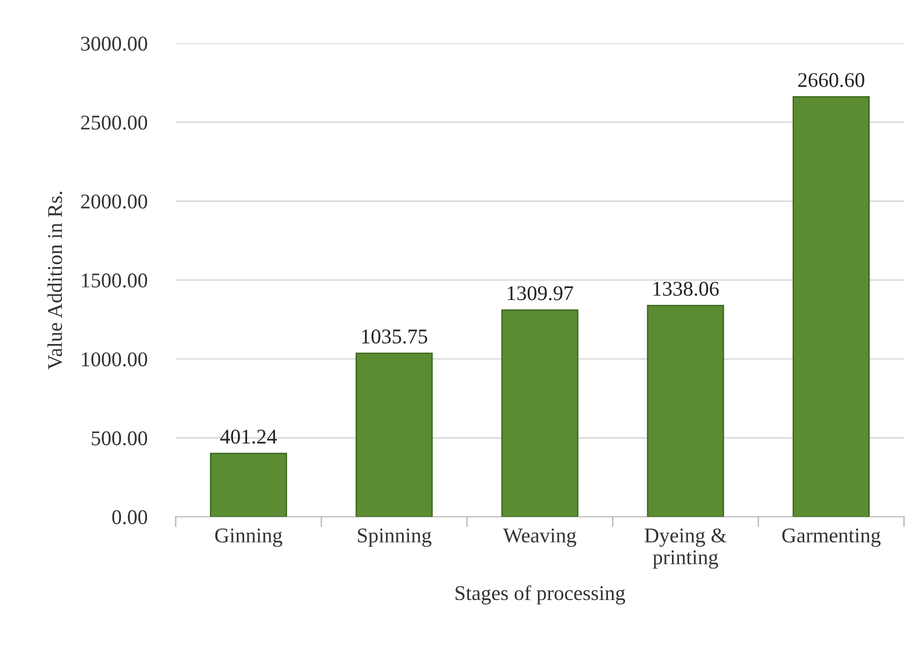  Describe the element at coordinates (685, 548) in the screenshot. I see `x-tick-label: Dyeing & printing` at that location.